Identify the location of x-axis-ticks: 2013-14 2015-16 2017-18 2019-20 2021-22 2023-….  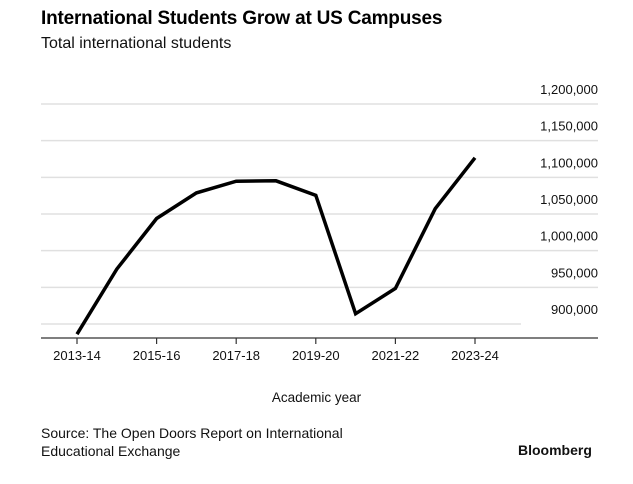
(276, 350).